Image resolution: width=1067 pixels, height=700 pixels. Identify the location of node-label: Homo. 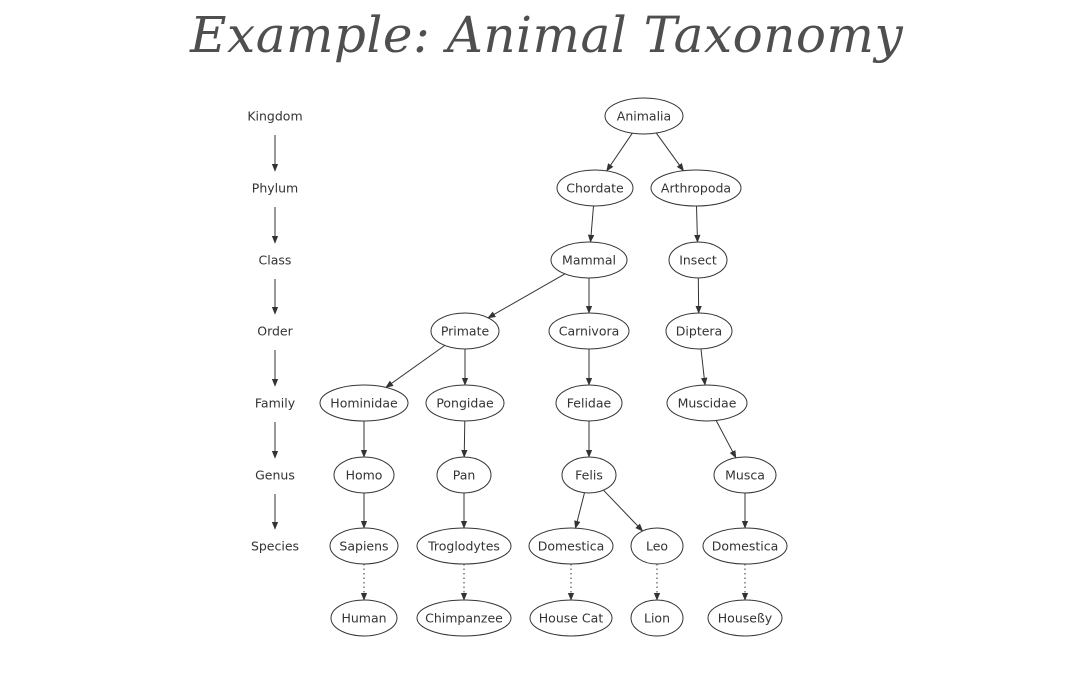
(364, 475).